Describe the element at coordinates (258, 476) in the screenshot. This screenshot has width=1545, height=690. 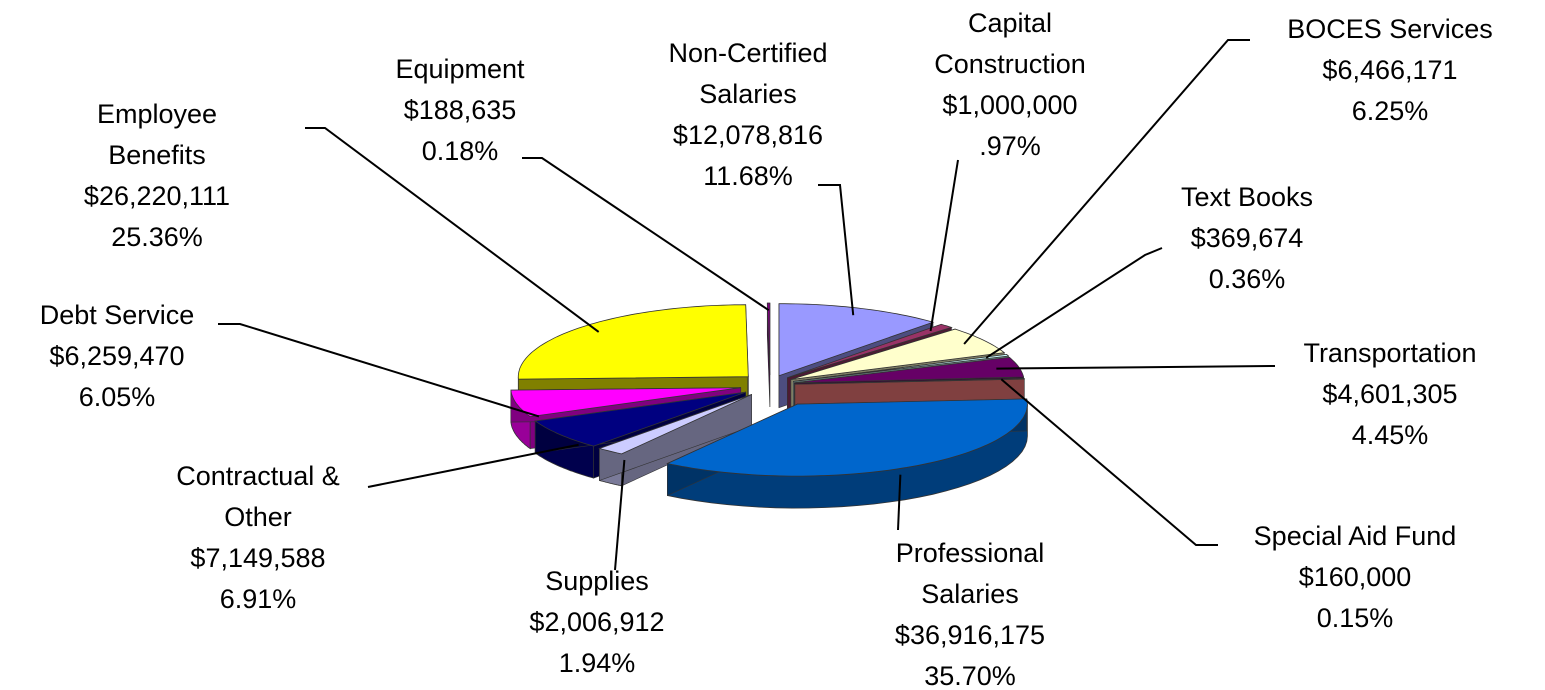
I see `category-label: Contractual &` at that location.